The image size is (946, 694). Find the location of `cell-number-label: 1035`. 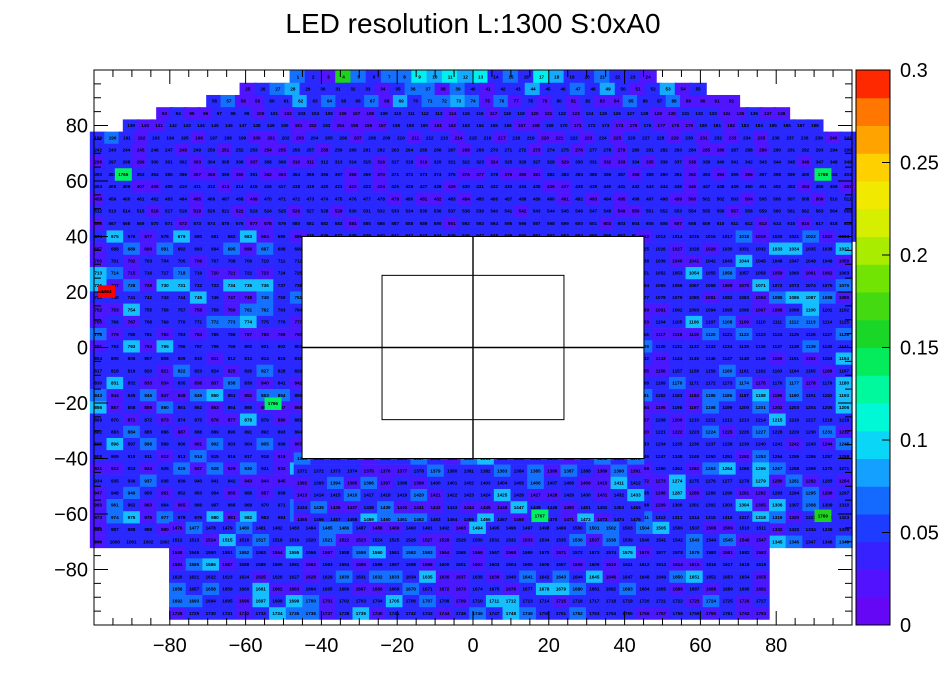

cell-number-label: 1035 is located at coordinates (811, 248).